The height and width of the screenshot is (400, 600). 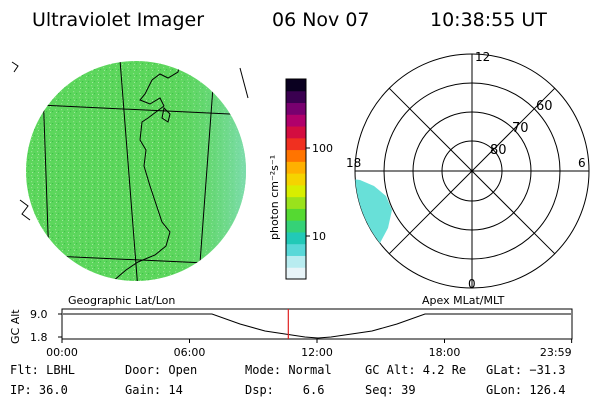 What do you see at coordinates (415, 370) in the screenshot?
I see `info-gc-alt: GC Alt: 4.2 Re` at bounding box center [415, 370].